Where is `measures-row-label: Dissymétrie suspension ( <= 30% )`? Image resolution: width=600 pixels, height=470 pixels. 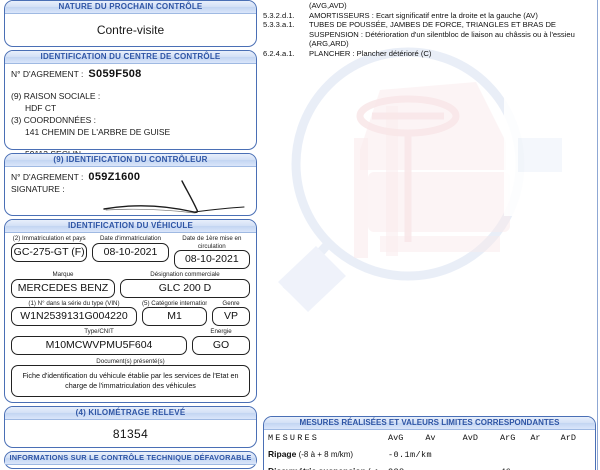
measures-row-label: Dissymétrie suspension ( <= 30% ) is located at coordinates (328, 468).